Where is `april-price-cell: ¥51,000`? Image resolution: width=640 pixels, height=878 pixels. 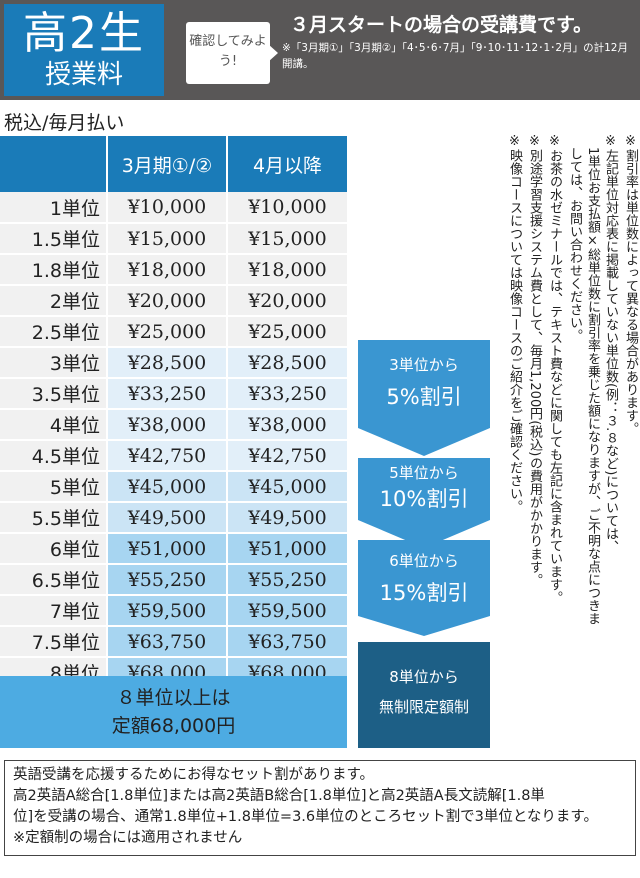 april-price-cell: ¥51,000 is located at coordinates (287, 549).